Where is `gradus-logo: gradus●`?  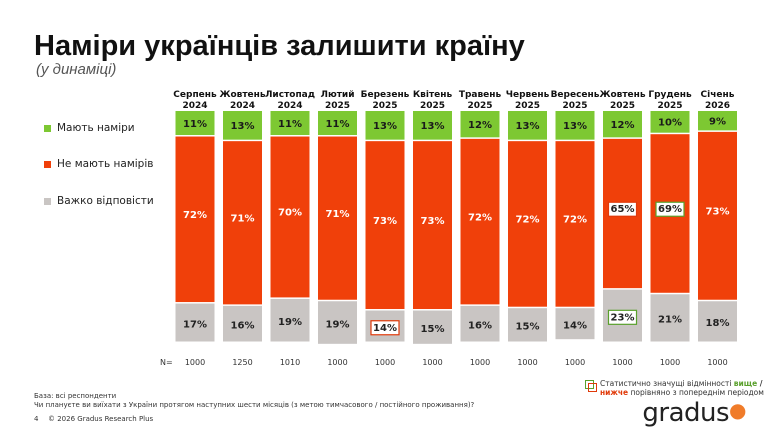 gradus-logo: gradus● is located at coordinates (694, 413).